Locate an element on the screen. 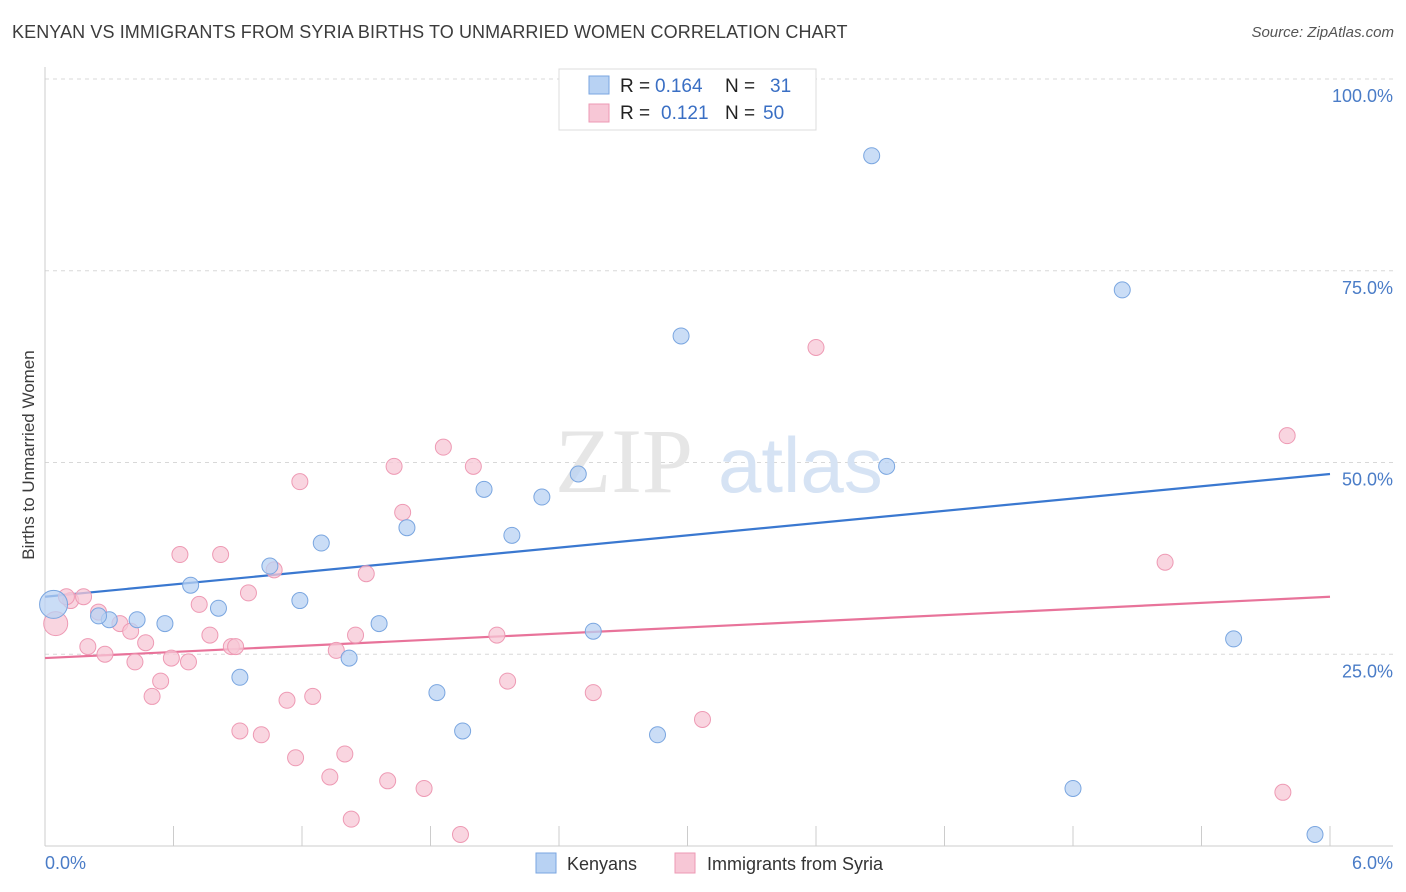 This screenshot has width=1406, height=892. legend-n-label-syria: N = is located at coordinates (740, 113).